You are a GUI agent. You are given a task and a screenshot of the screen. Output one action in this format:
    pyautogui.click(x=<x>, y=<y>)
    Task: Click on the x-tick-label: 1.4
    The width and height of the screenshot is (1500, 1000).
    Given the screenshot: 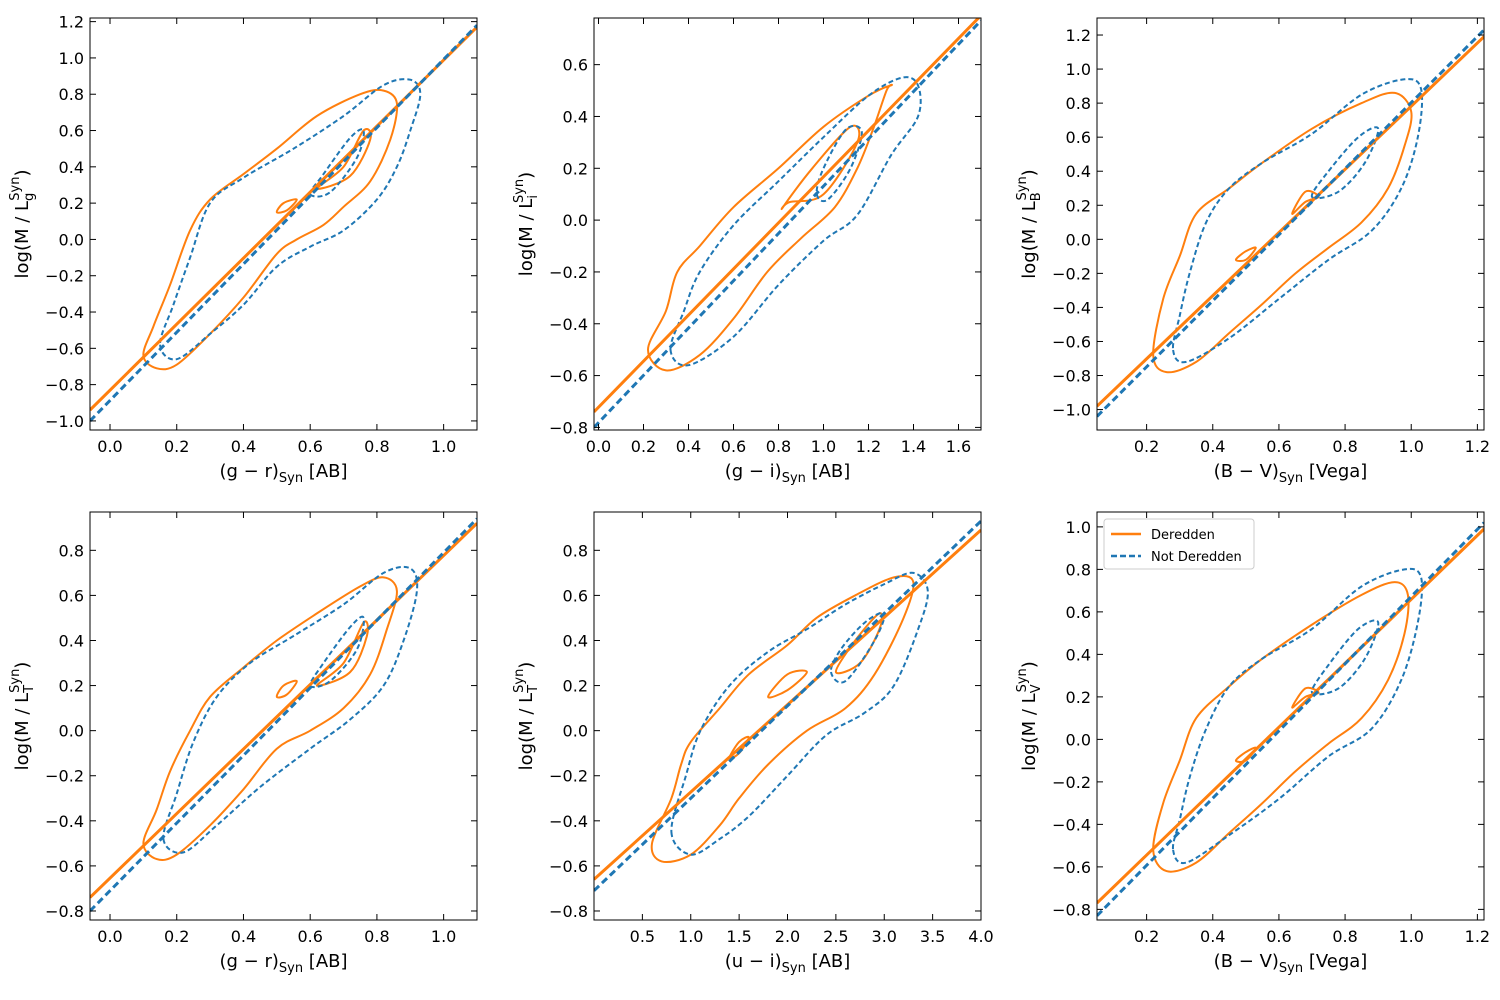 What is the action you would take?
    pyautogui.click(x=913, y=446)
    